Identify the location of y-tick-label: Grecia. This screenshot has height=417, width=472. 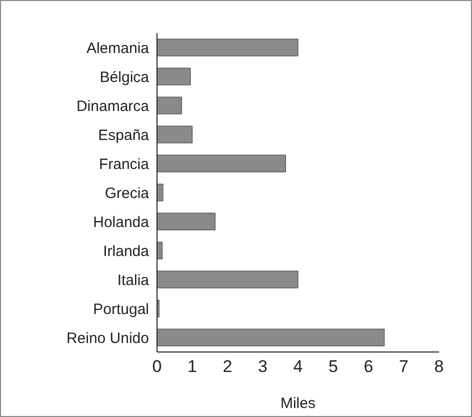
(127, 193).